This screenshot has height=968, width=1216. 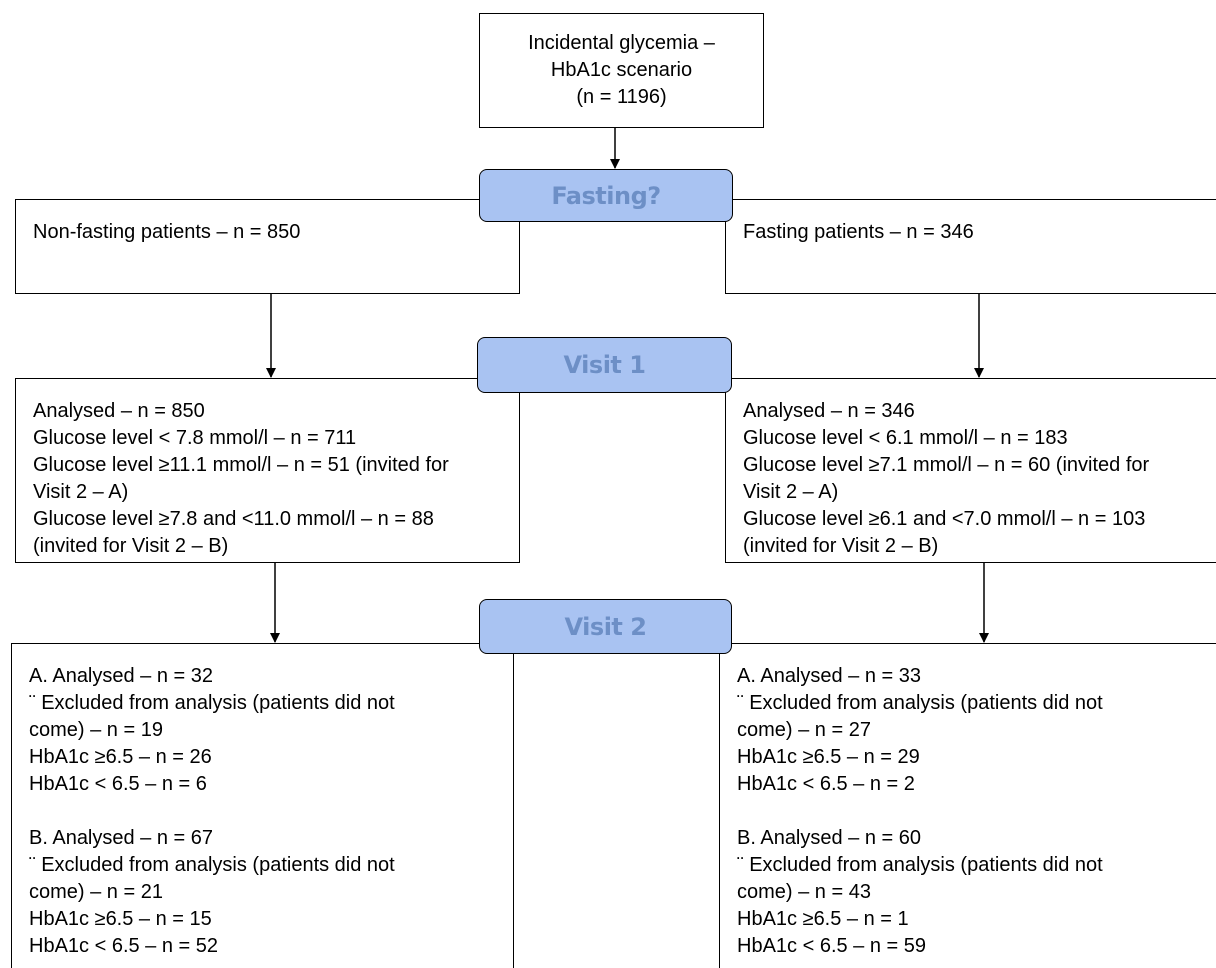 What do you see at coordinates (121, 676) in the screenshot?
I see `visit2-left-a-line: A. Analysed – n = 32` at bounding box center [121, 676].